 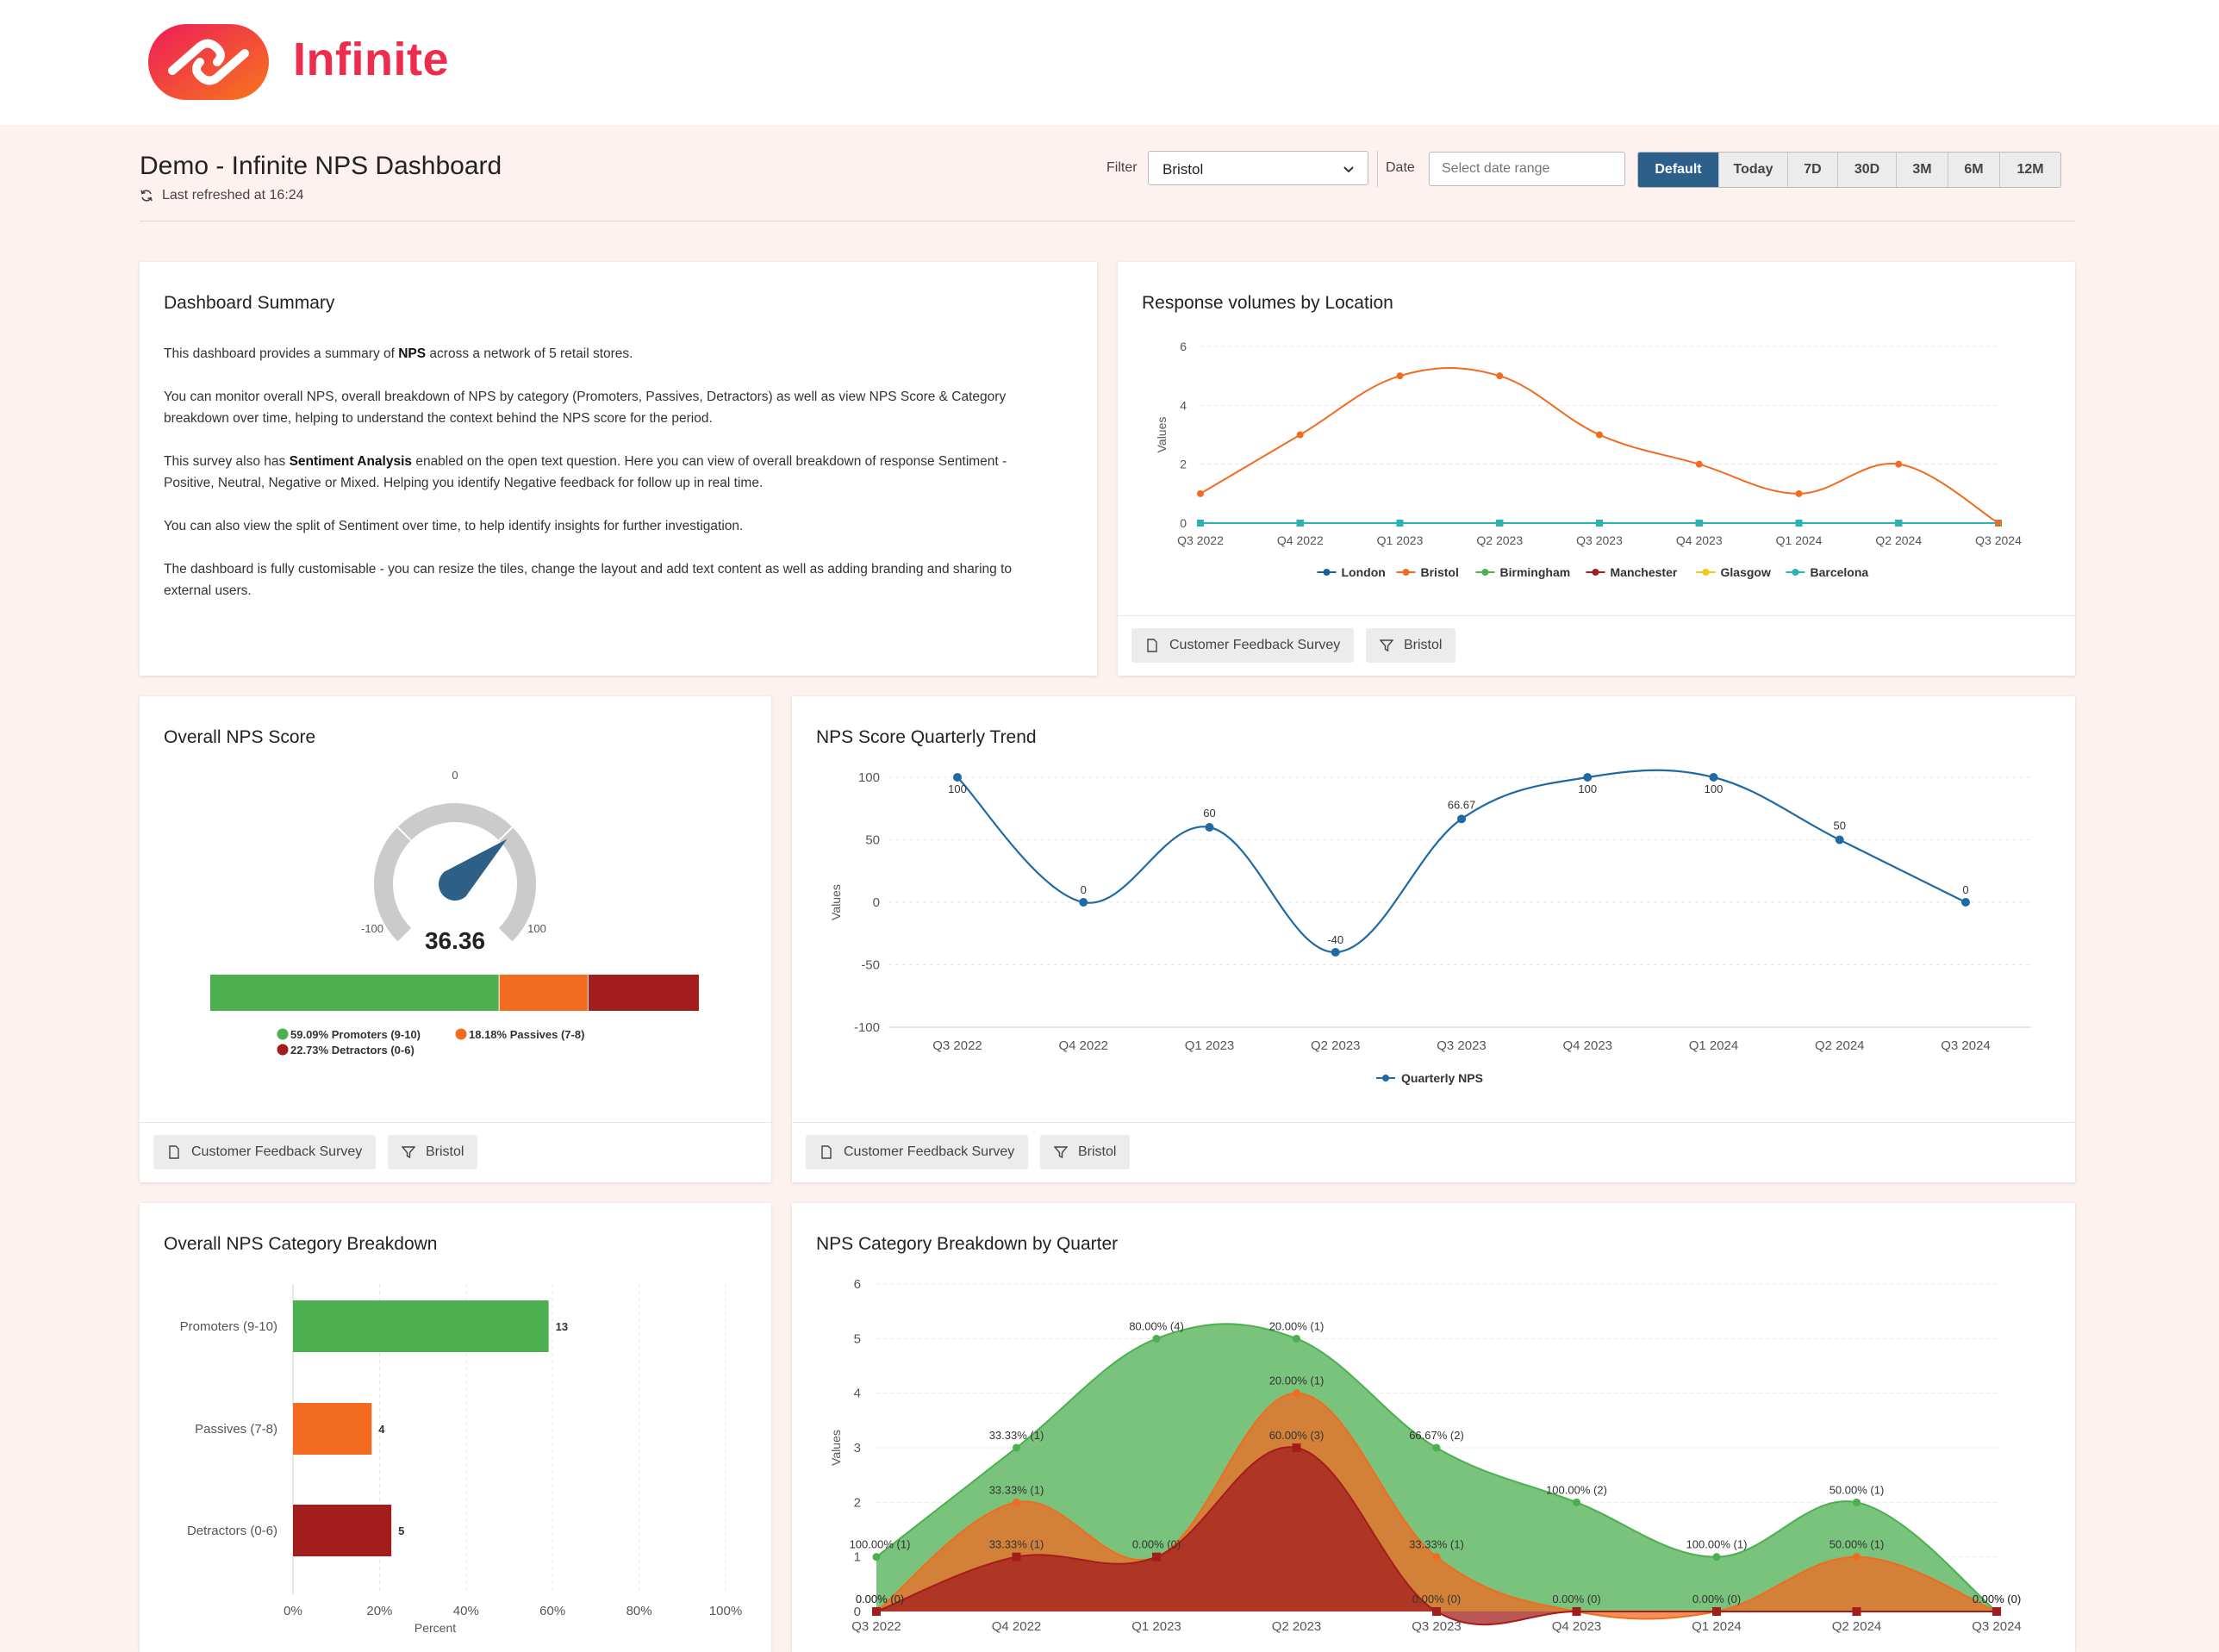 I want to click on date-label: Date, so click(x=1400, y=167).